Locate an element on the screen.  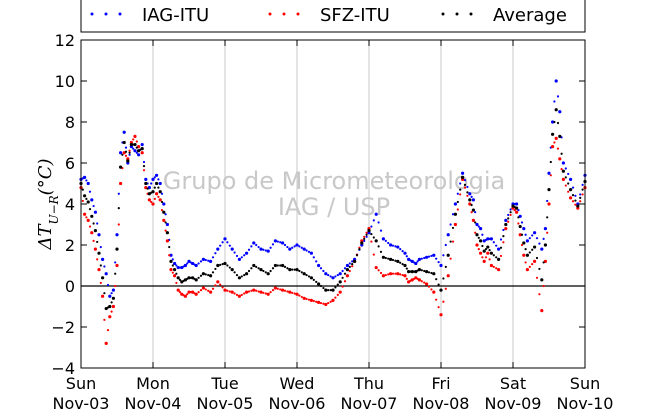
watermark-line-1: Grupo de Micrometeorologia is located at coordinates (334, 181).